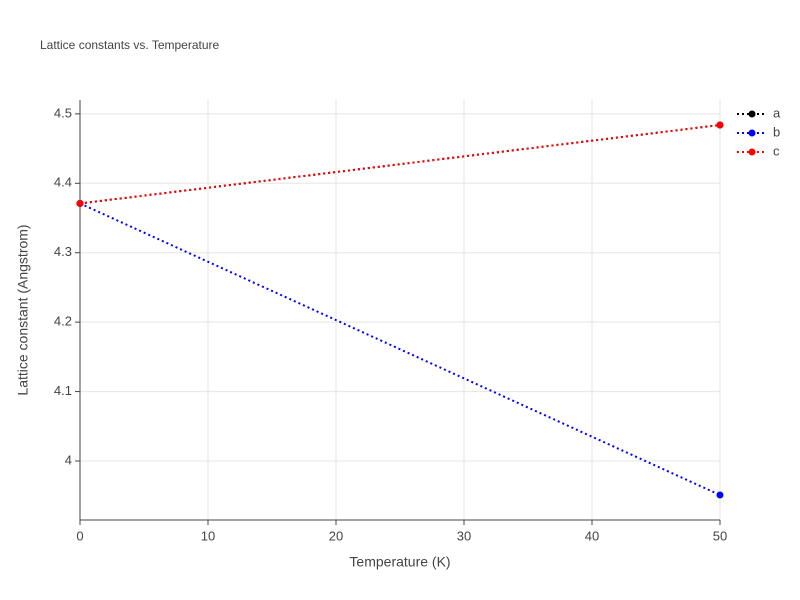 This screenshot has height=600, width=800. I want to click on x-tick-label: 20, so click(336, 535).